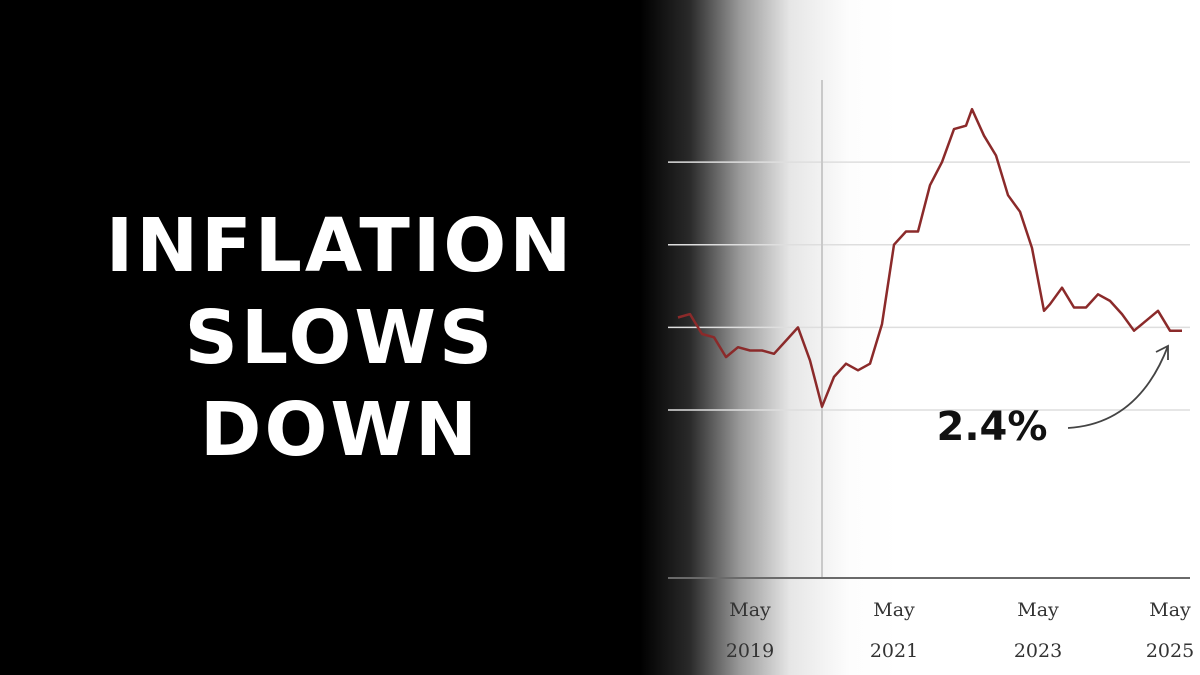 This screenshot has height=675, width=1200. I want to click on headline-line-1: INFLATION, so click(340, 246).